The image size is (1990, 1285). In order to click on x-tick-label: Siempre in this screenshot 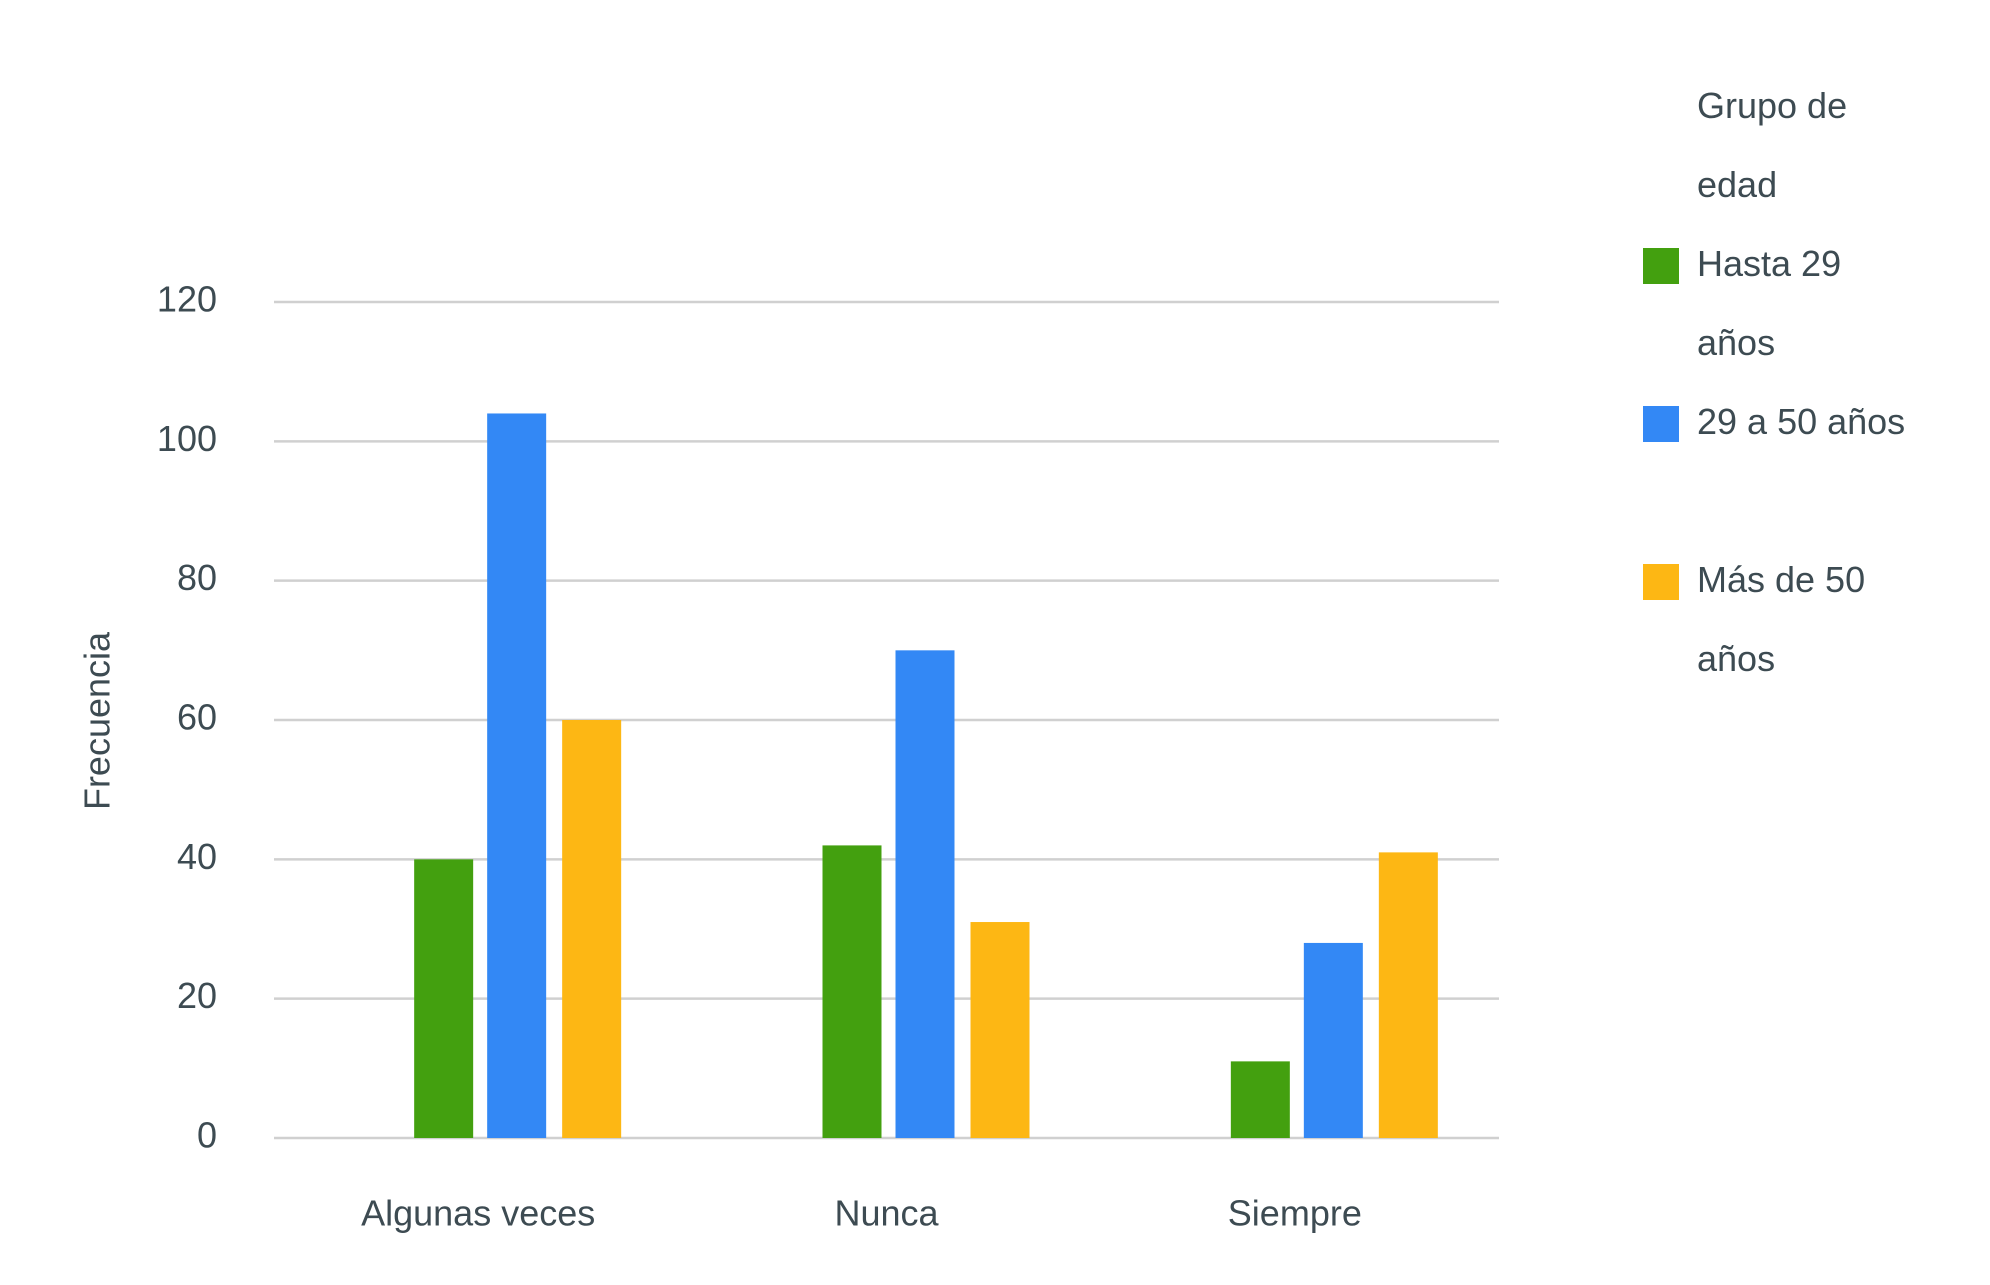, I will do `click(1295, 1213)`.